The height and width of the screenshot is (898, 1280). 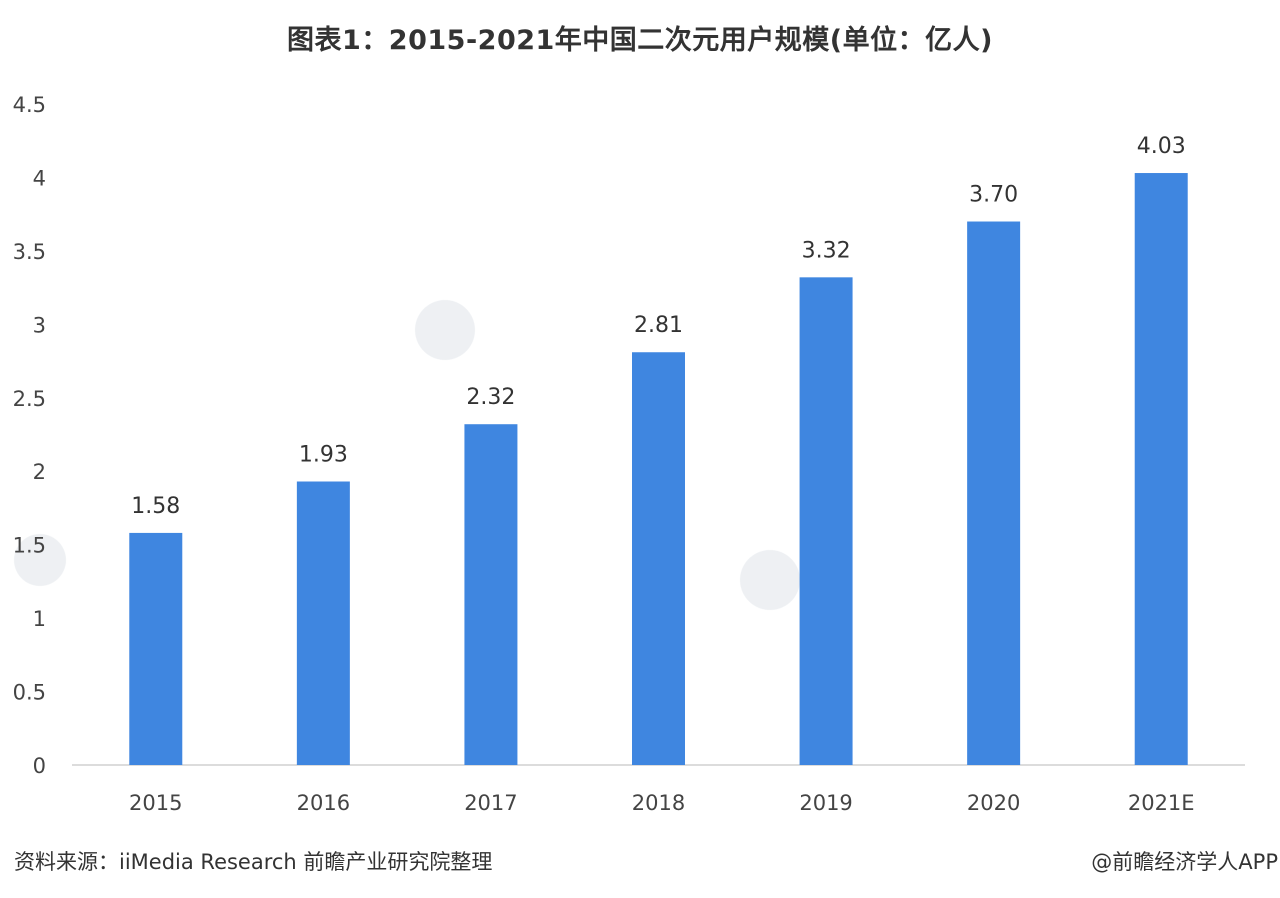 What do you see at coordinates (39, 472) in the screenshot?
I see `y-tick-label: 2` at bounding box center [39, 472].